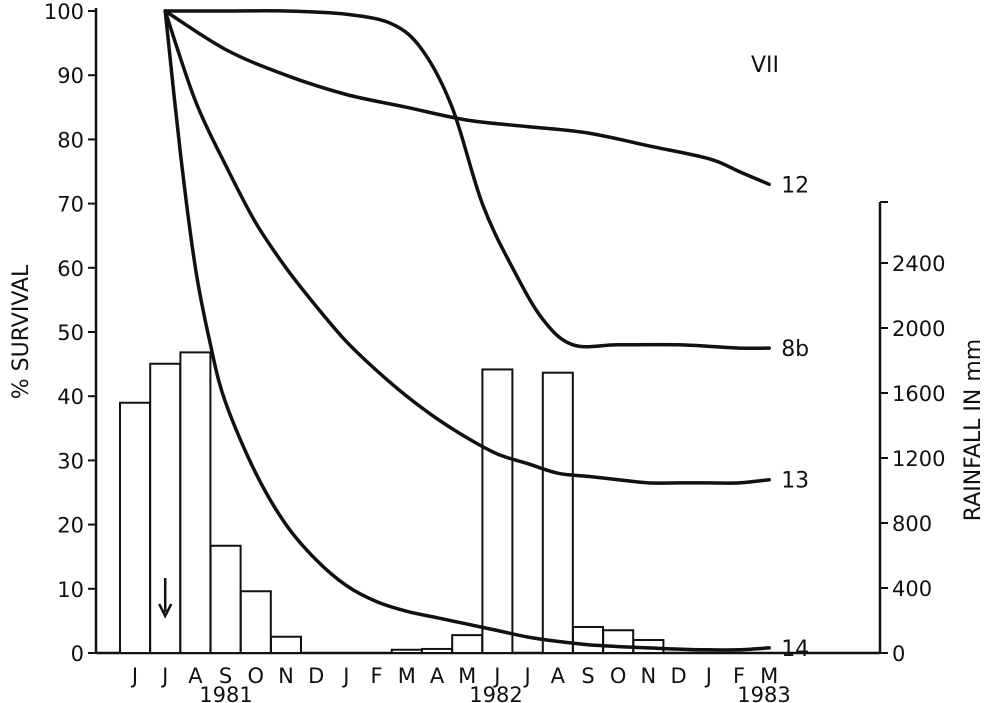  What do you see at coordinates (225, 693) in the screenshot?
I see `year-label: 1981` at bounding box center [225, 693].